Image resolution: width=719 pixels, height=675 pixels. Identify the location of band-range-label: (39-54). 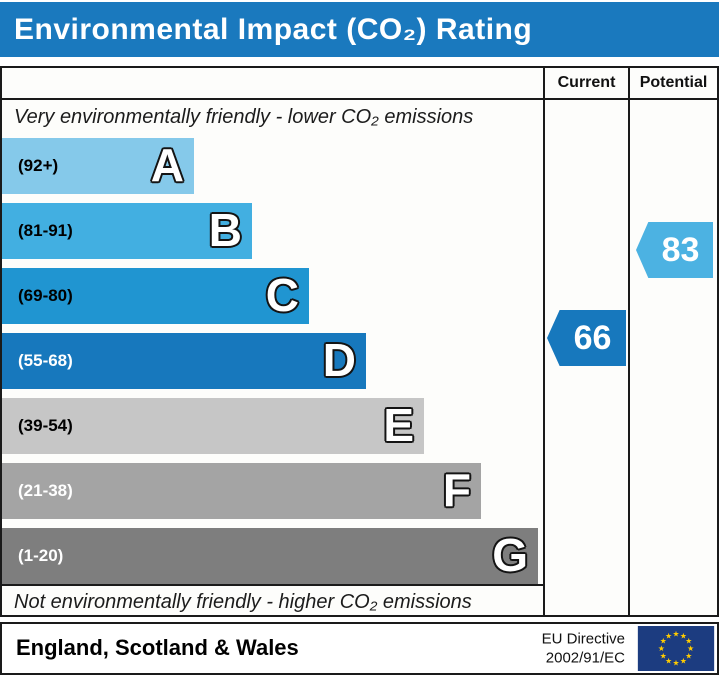
(45, 425).